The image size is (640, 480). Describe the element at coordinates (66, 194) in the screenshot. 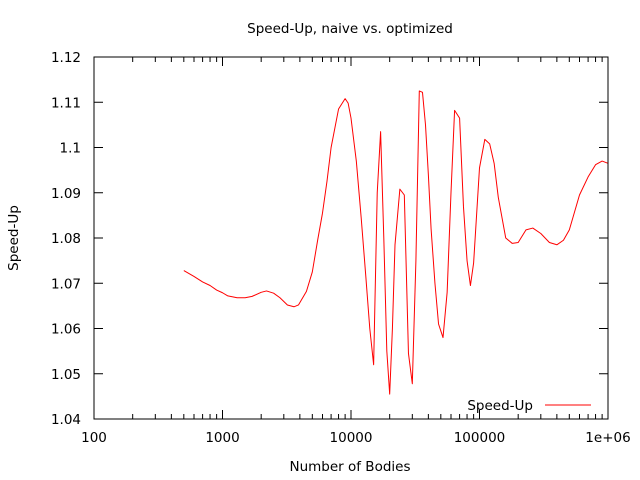

I see `y-tick-label: 1.09` at that location.